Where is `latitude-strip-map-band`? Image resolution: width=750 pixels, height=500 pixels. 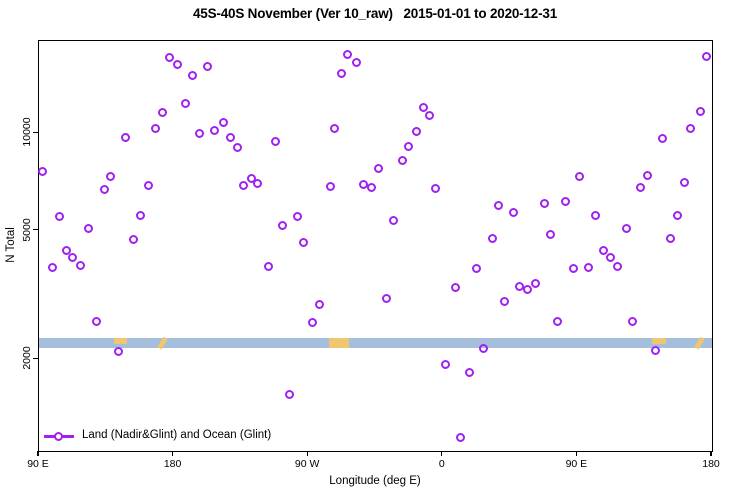
latitude-strip-map-band is located at coordinates (375, 343).